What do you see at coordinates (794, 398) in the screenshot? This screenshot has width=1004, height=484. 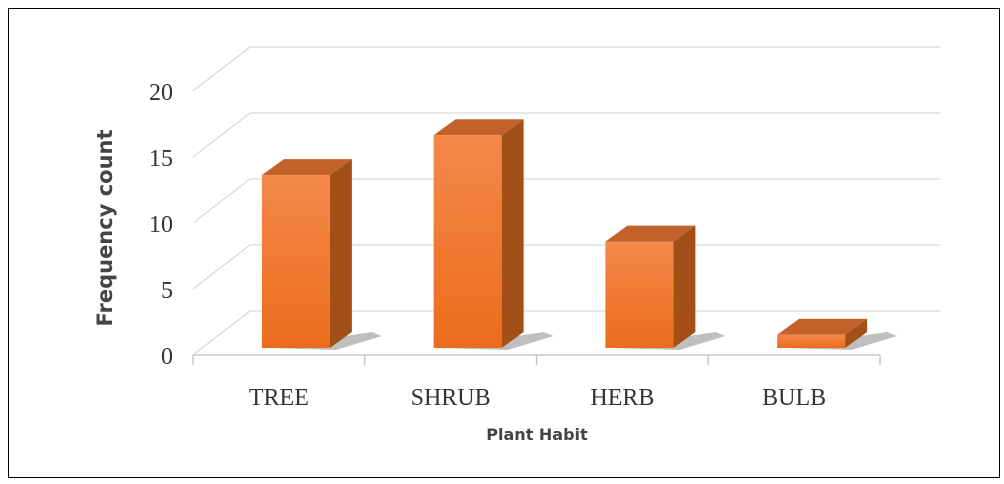 I see `x-tick-label: BULB` at bounding box center [794, 398].